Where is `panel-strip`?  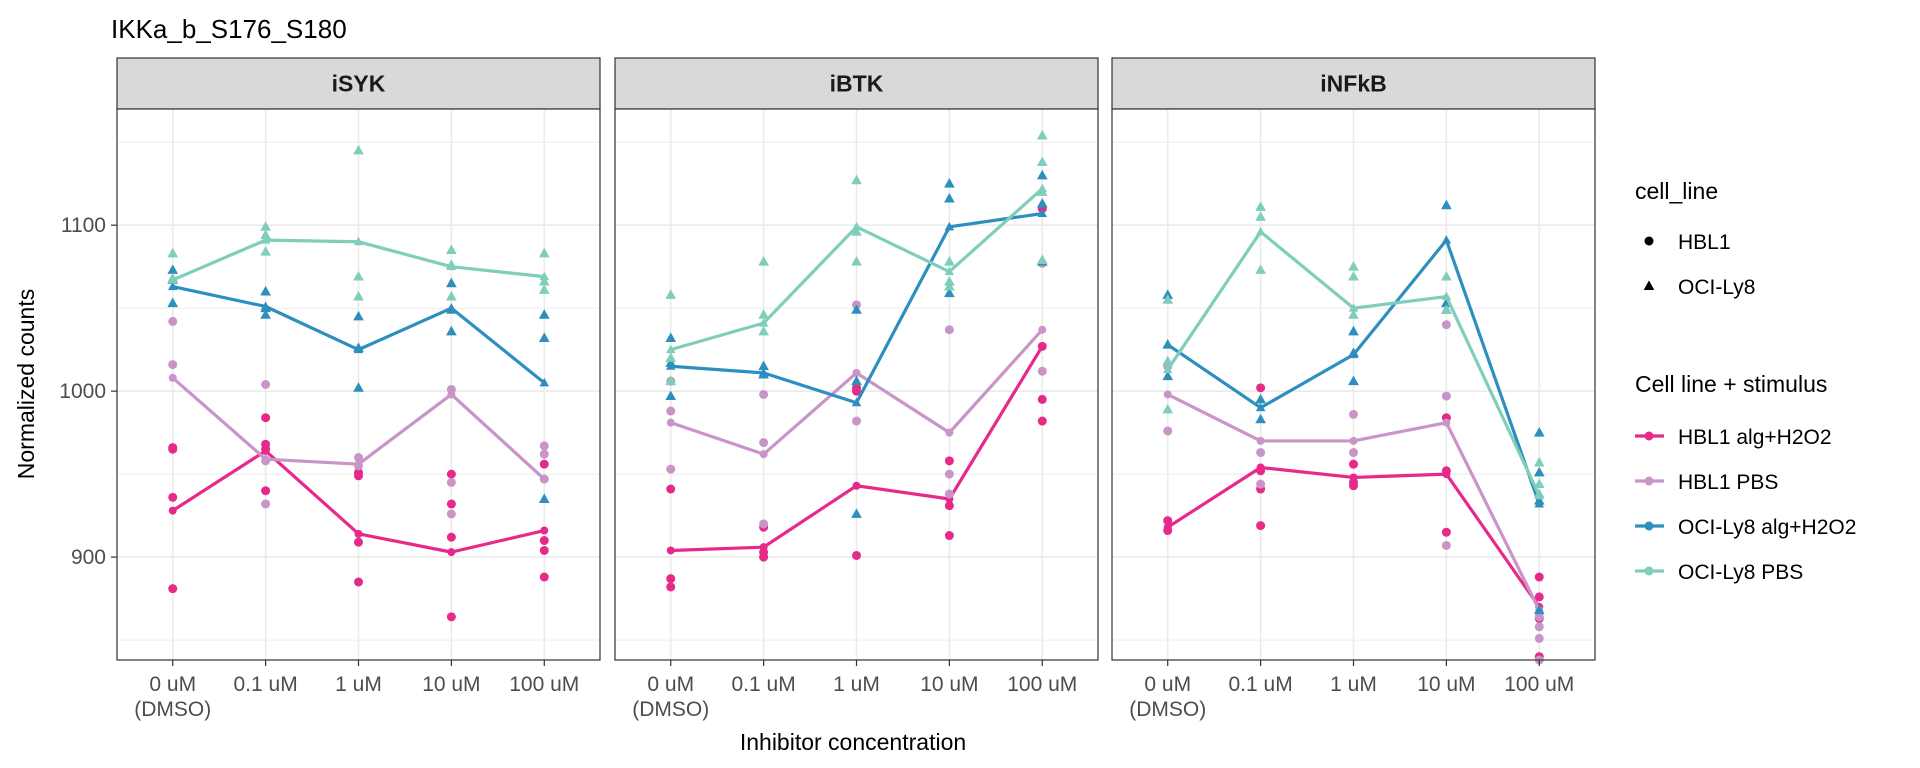 panel-strip is located at coordinates (1353, 83).